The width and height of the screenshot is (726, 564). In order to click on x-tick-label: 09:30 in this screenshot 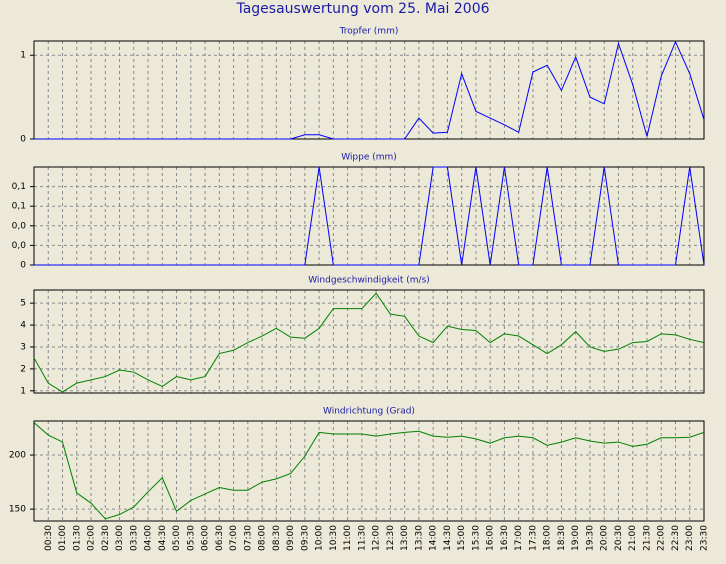, I will do `click(305, 538)`.